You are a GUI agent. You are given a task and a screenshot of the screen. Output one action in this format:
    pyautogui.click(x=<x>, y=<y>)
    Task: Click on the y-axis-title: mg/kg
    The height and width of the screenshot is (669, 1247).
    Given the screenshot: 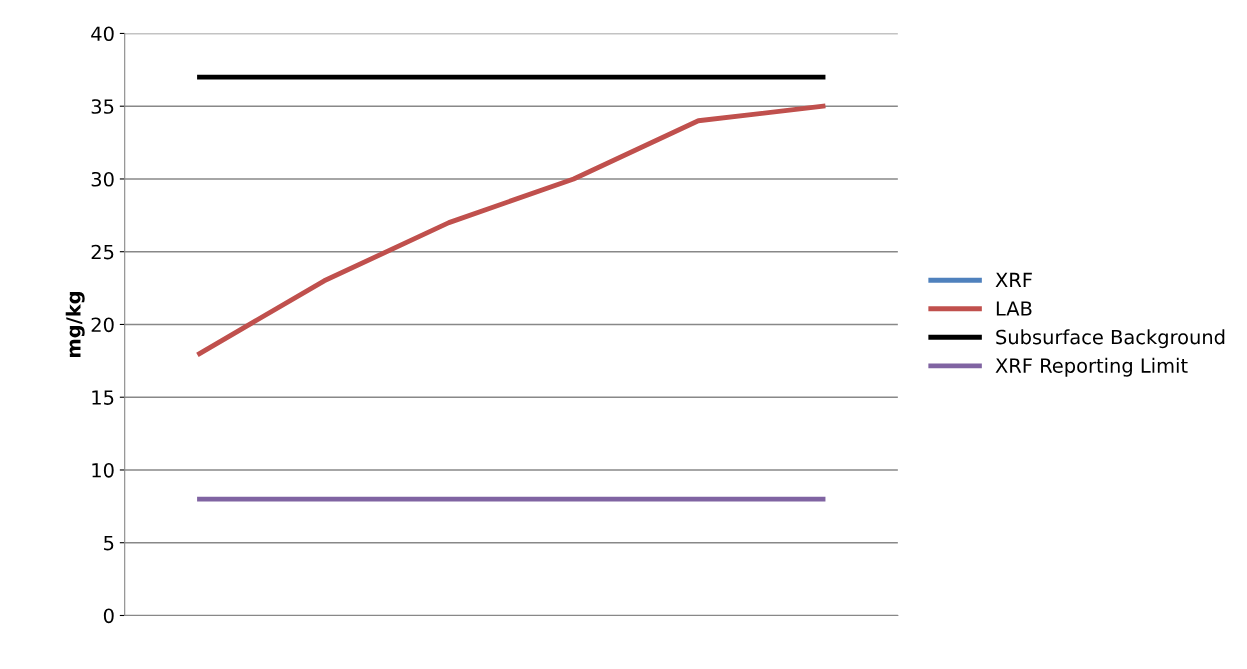 What is the action you would take?
    pyautogui.click(x=75, y=324)
    